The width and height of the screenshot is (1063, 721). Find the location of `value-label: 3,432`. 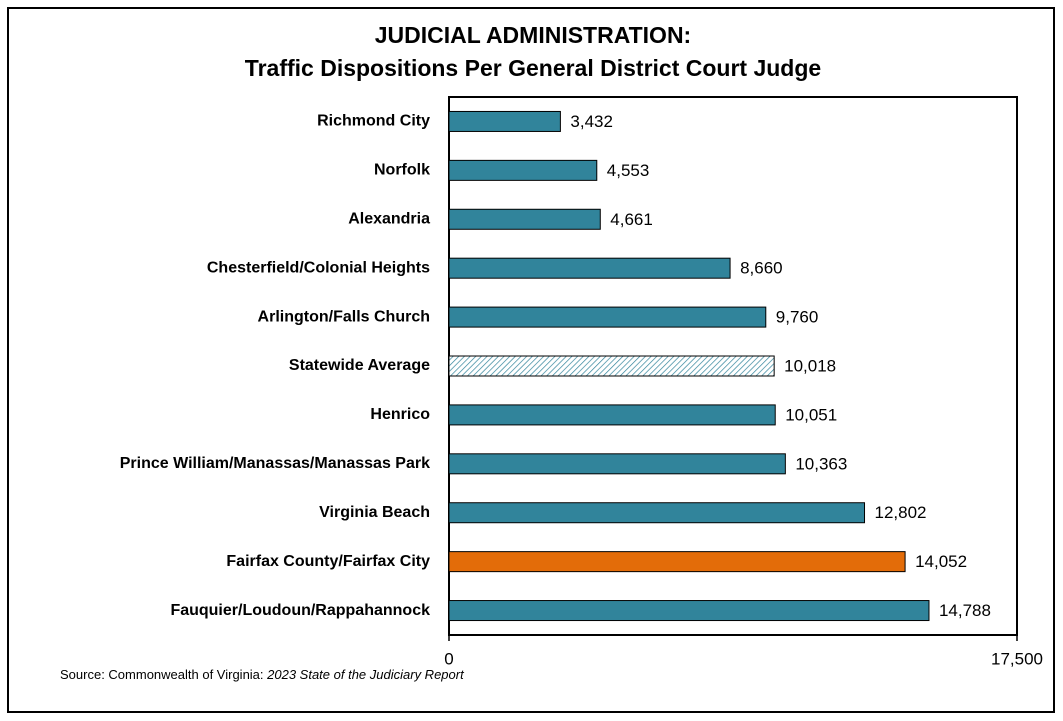

value-label: 3,432 is located at coordinates (591, 121).